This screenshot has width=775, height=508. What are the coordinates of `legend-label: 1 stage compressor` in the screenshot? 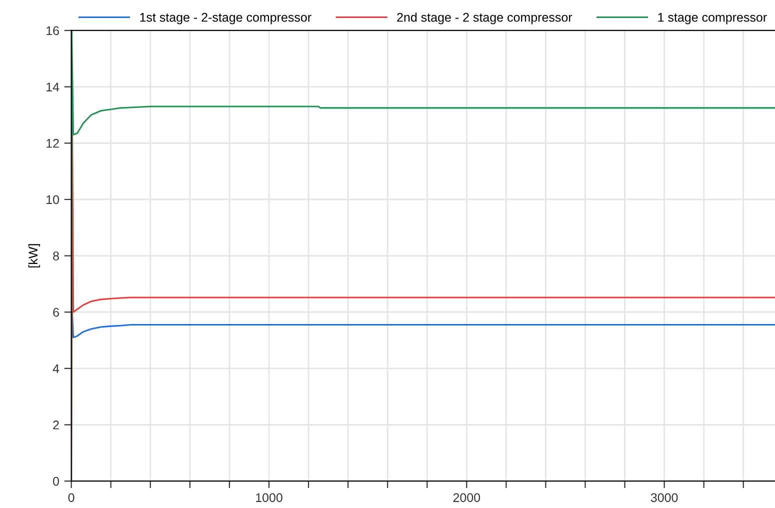 It's located at (712, 18).